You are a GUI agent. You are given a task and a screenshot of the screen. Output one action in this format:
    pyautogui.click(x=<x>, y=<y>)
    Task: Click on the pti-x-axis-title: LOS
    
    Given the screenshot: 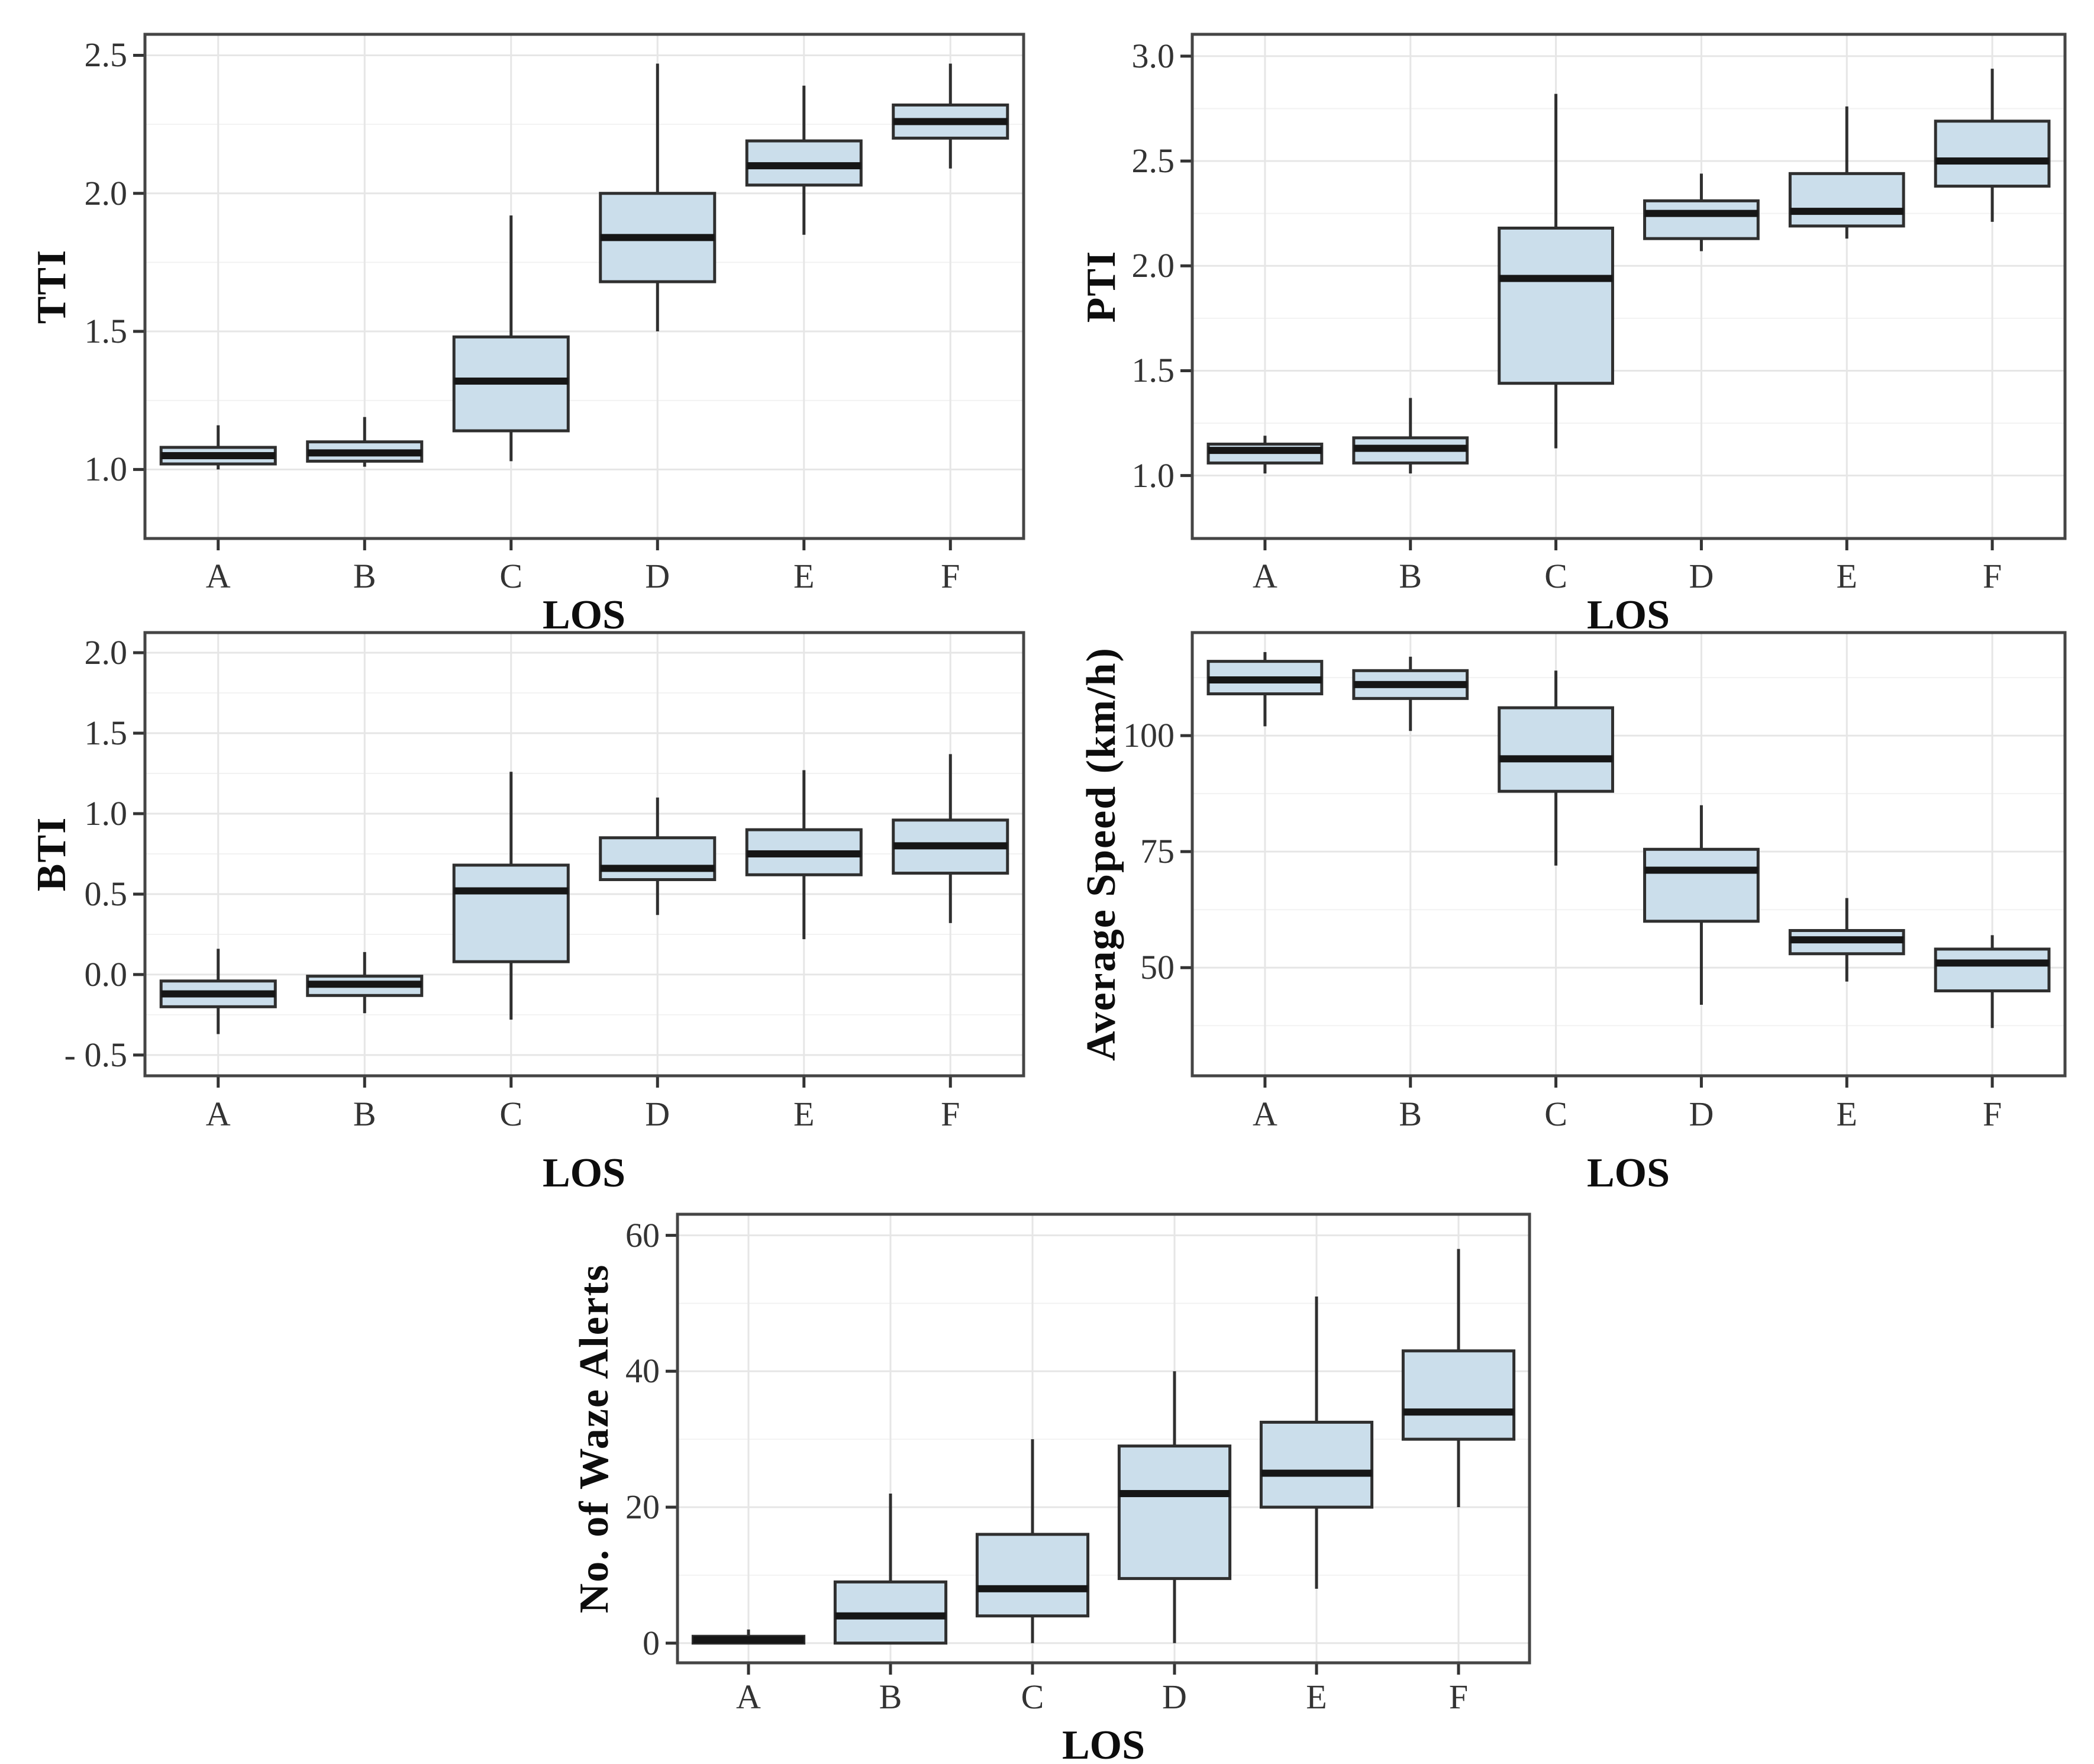 What is the action you would take?
    pyautogui.click(x=1628, y=615)
    